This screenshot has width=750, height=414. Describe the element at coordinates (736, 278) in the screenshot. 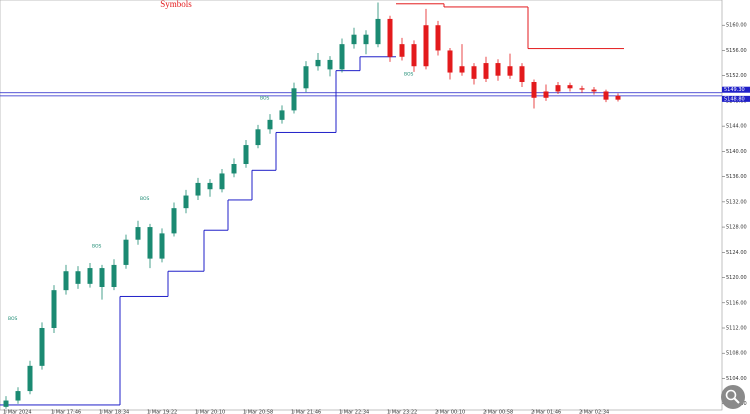

I see `y-tick-label: 5120.00` at that location.